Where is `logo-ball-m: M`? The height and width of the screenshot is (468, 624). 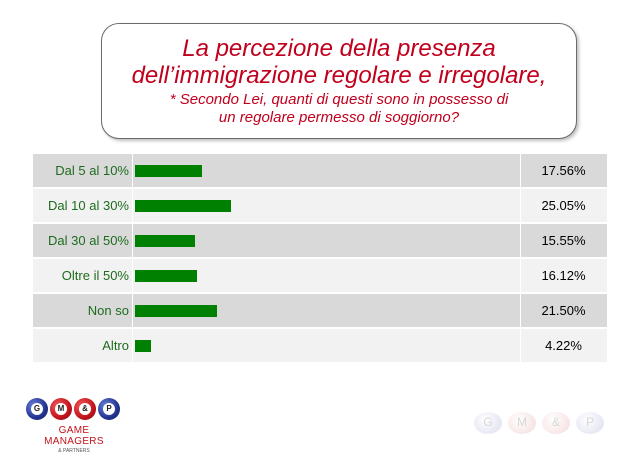
logo-ball-m: M is located at coordinates (61, 409).